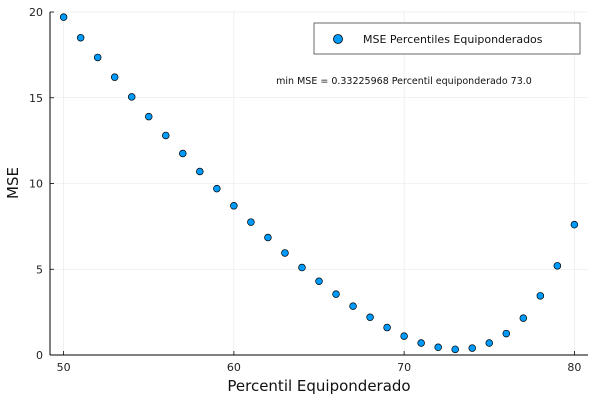 The height and width of the screenshot is (400, 600). What do you see at coordinates (318, 386) in the screenshot?
I see `x-axis-title: Percentil Equiponderado` at bounding box center [318, 386].